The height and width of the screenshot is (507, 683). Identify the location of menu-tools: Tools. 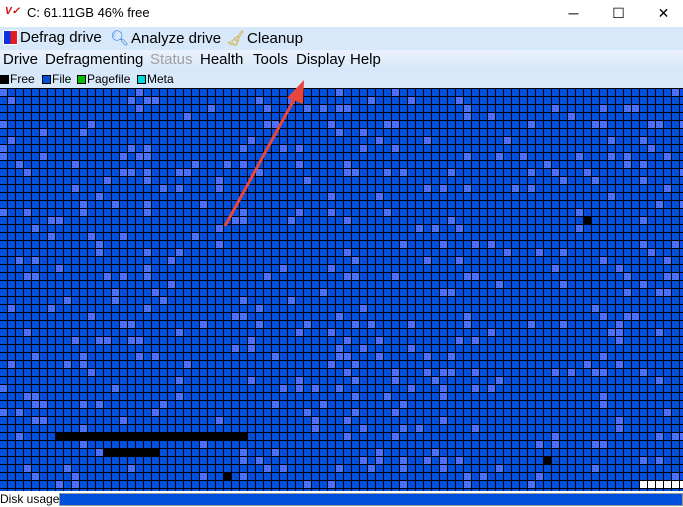
(271, 59).